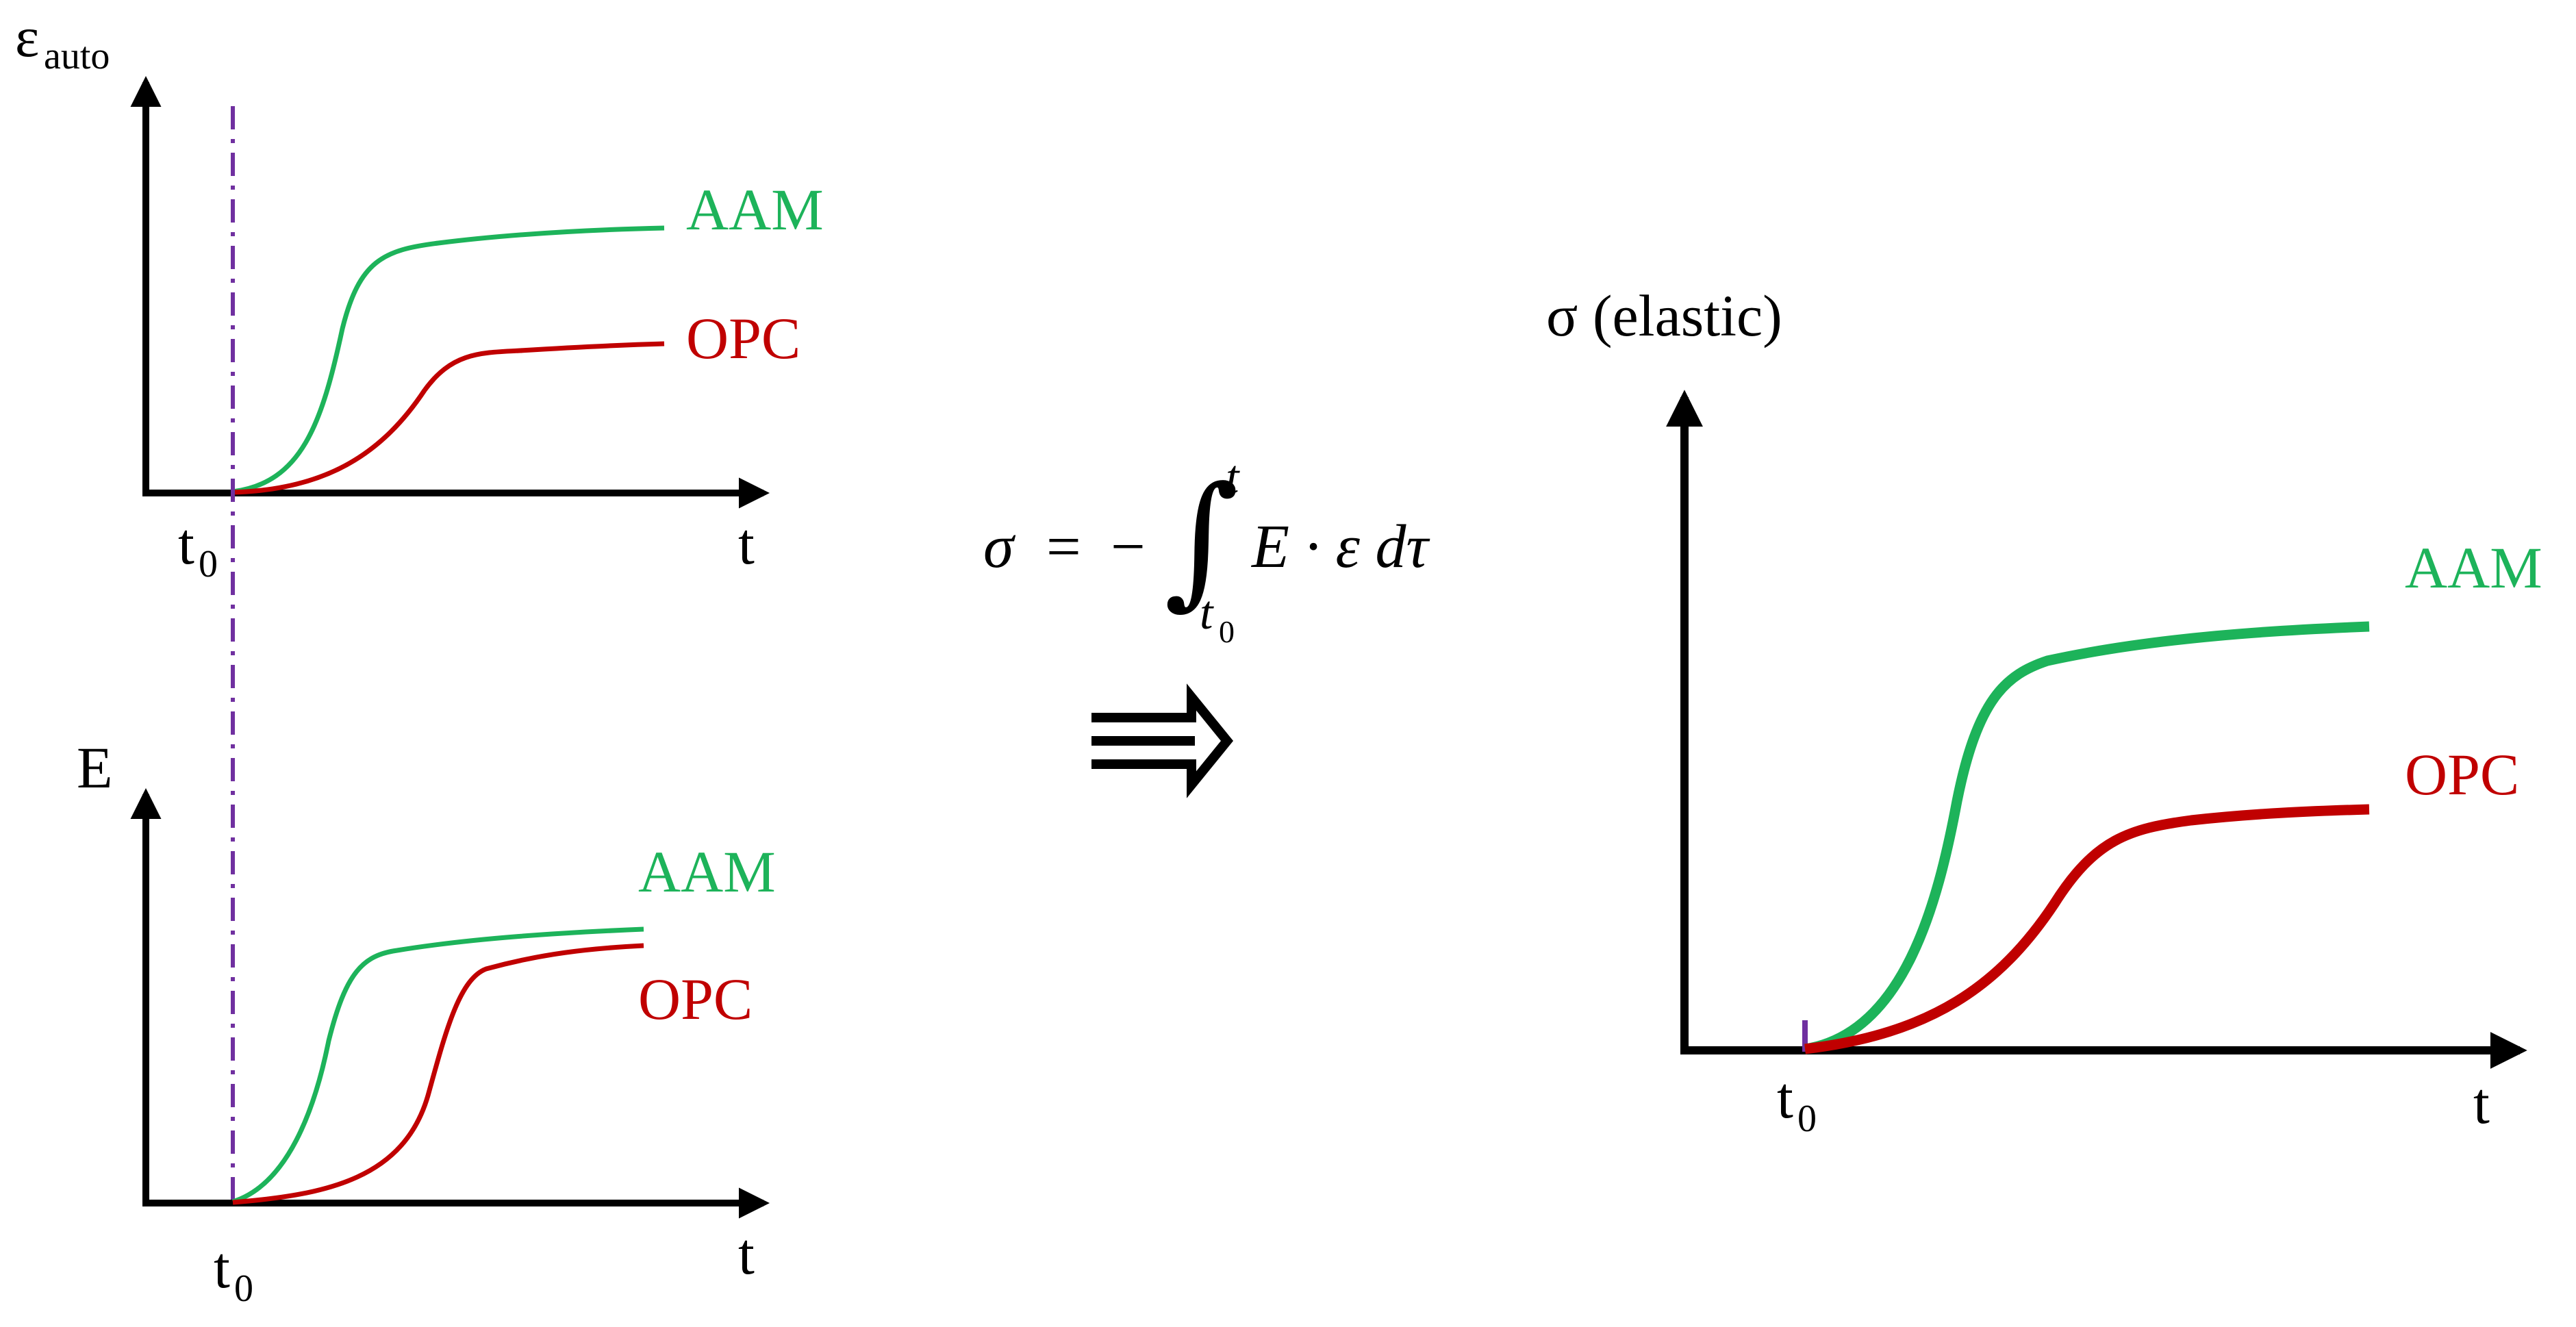 This screenshot has height=1327, width=2576. Describe the element at coordinates (1063, 547) in the screenshot. I see `equation-equals: =` at that location.